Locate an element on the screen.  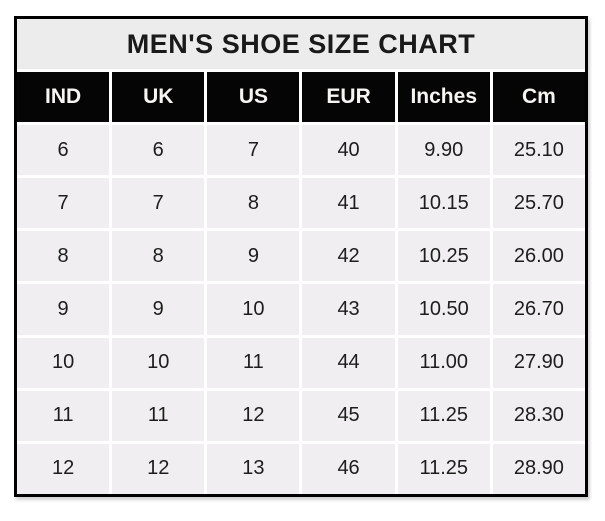
table-cell: 27.90 is located at coordinates (538, 362).